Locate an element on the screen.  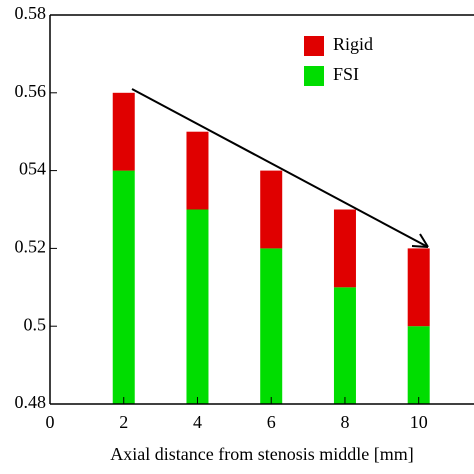
x-tick-label: 2 is located at coordinates (123, 422).